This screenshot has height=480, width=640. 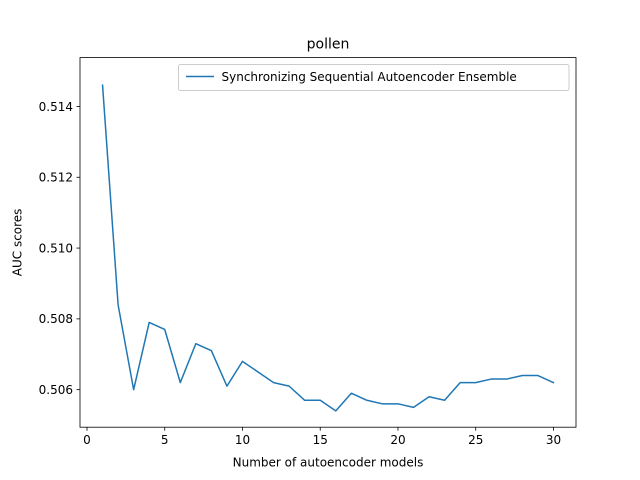 I want to click on x-axis-ticks: 0 5 10 15 20 25 30, so click(x=322, y=437).